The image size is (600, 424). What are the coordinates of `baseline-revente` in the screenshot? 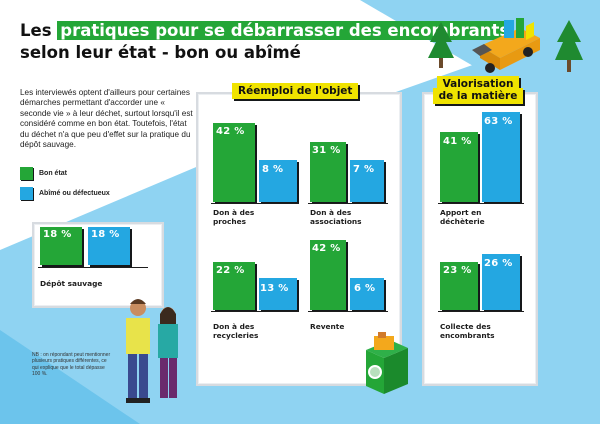 It's located at (348, 311).